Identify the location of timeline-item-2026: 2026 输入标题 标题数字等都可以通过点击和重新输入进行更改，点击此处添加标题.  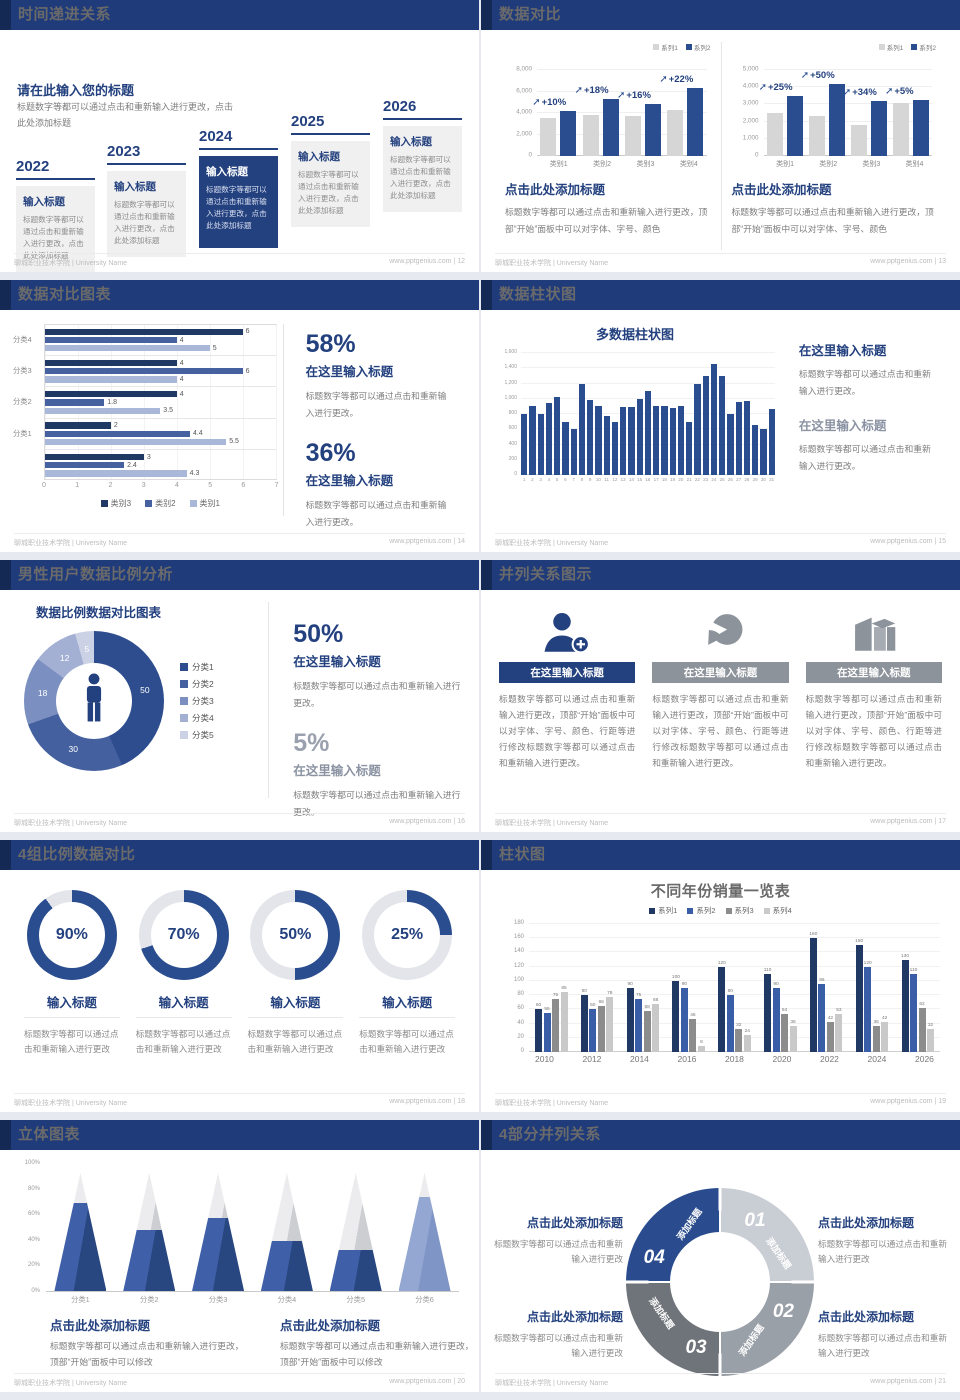
(422, 155).